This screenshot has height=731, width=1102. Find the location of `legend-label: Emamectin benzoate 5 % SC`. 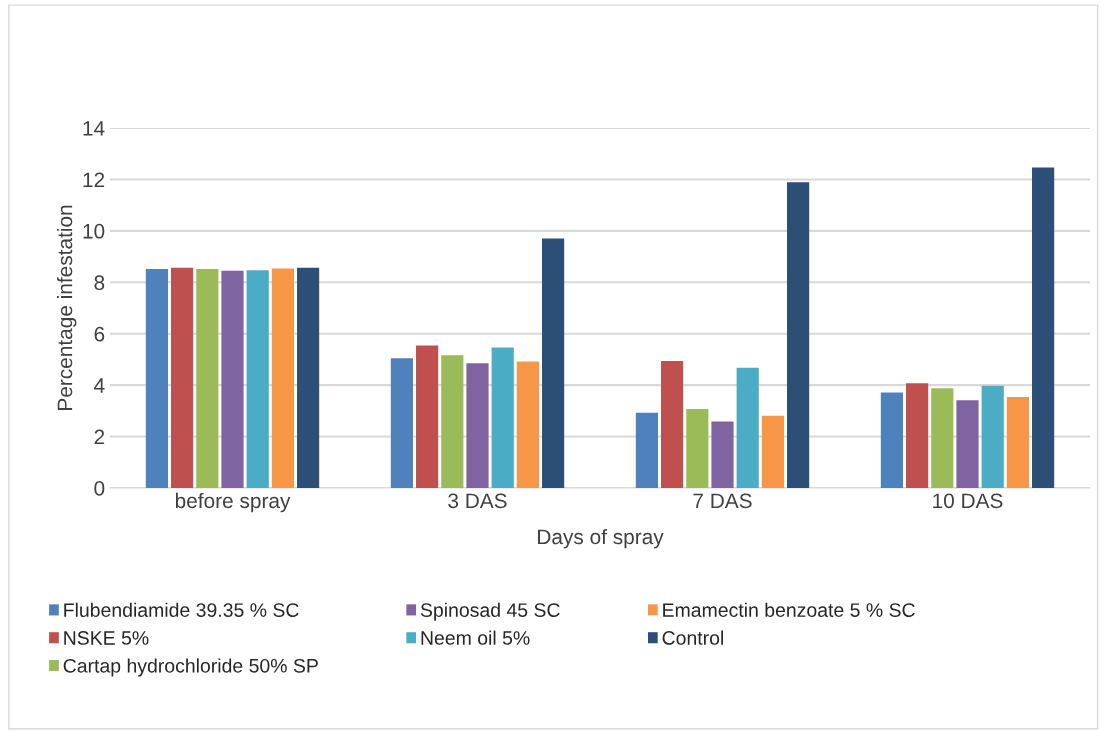

legend-label: Emamectin benzoate 5 % SC is located at coordinates (789, 609).